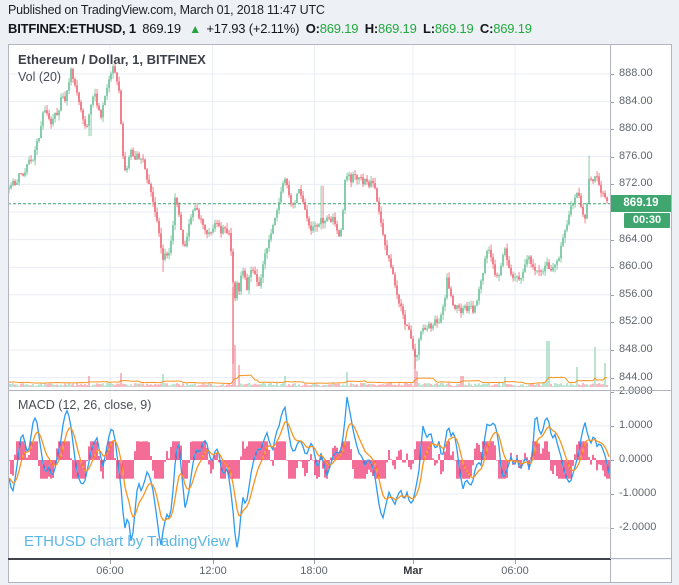 The height and width of the screenshot is (585, 679). I want to click on price-axis-label: 856.00, so click(636, 293).